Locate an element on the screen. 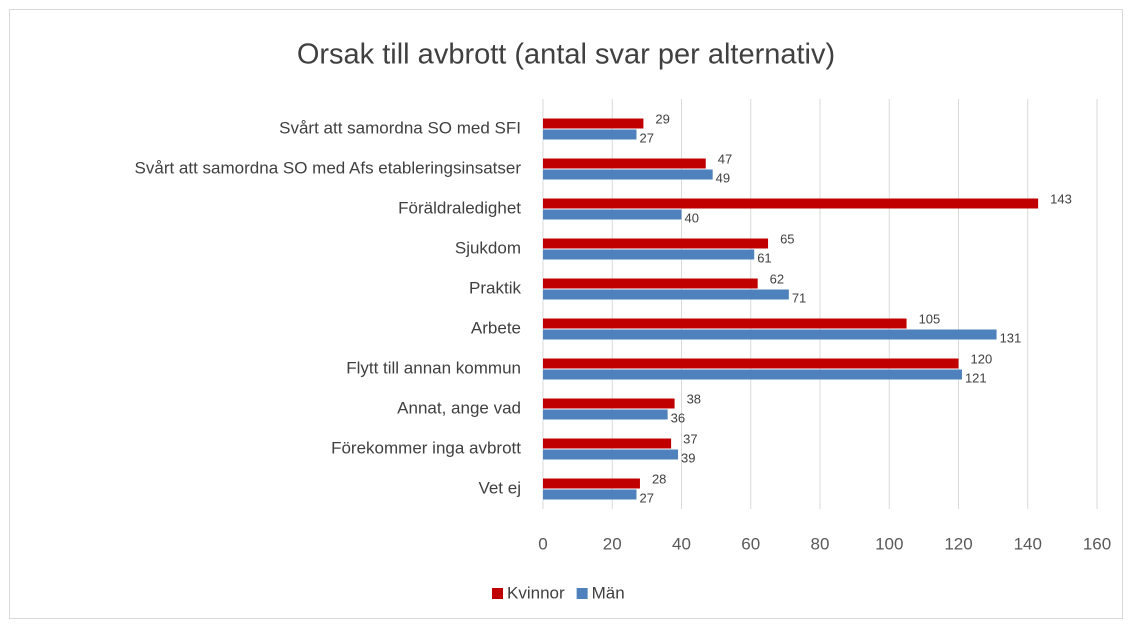 The height and width of the screenshot is (628, 1132). y-tick-label: Arbete is located at coordinates (496, 327).